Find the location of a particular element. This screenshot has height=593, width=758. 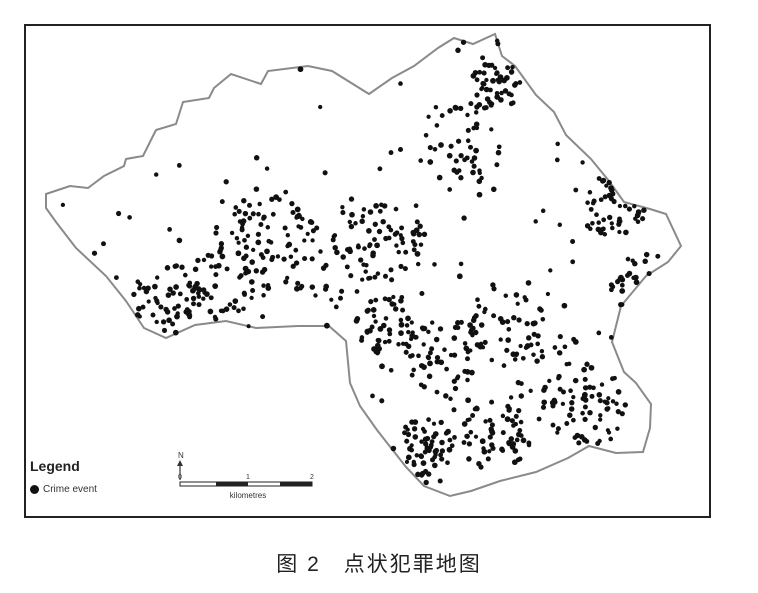

crime-event-dot-icon is located at coordinates (34, 489).